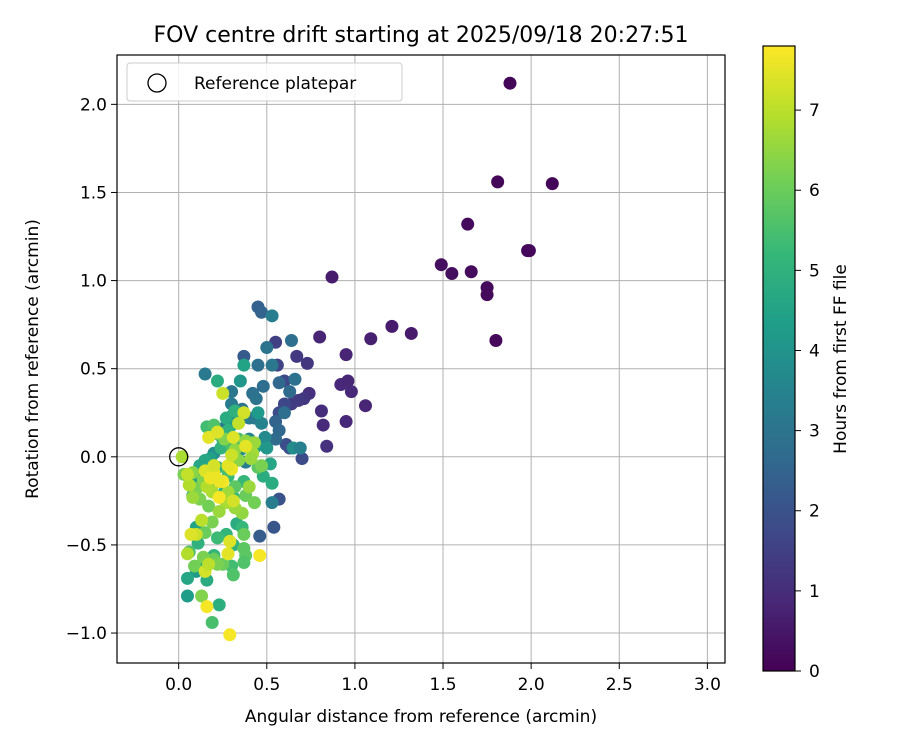  What do you see at coordinates (86, 634) in the screenshot?
I see `y-tick-label: −1.0` at bounding box center [86, 634].